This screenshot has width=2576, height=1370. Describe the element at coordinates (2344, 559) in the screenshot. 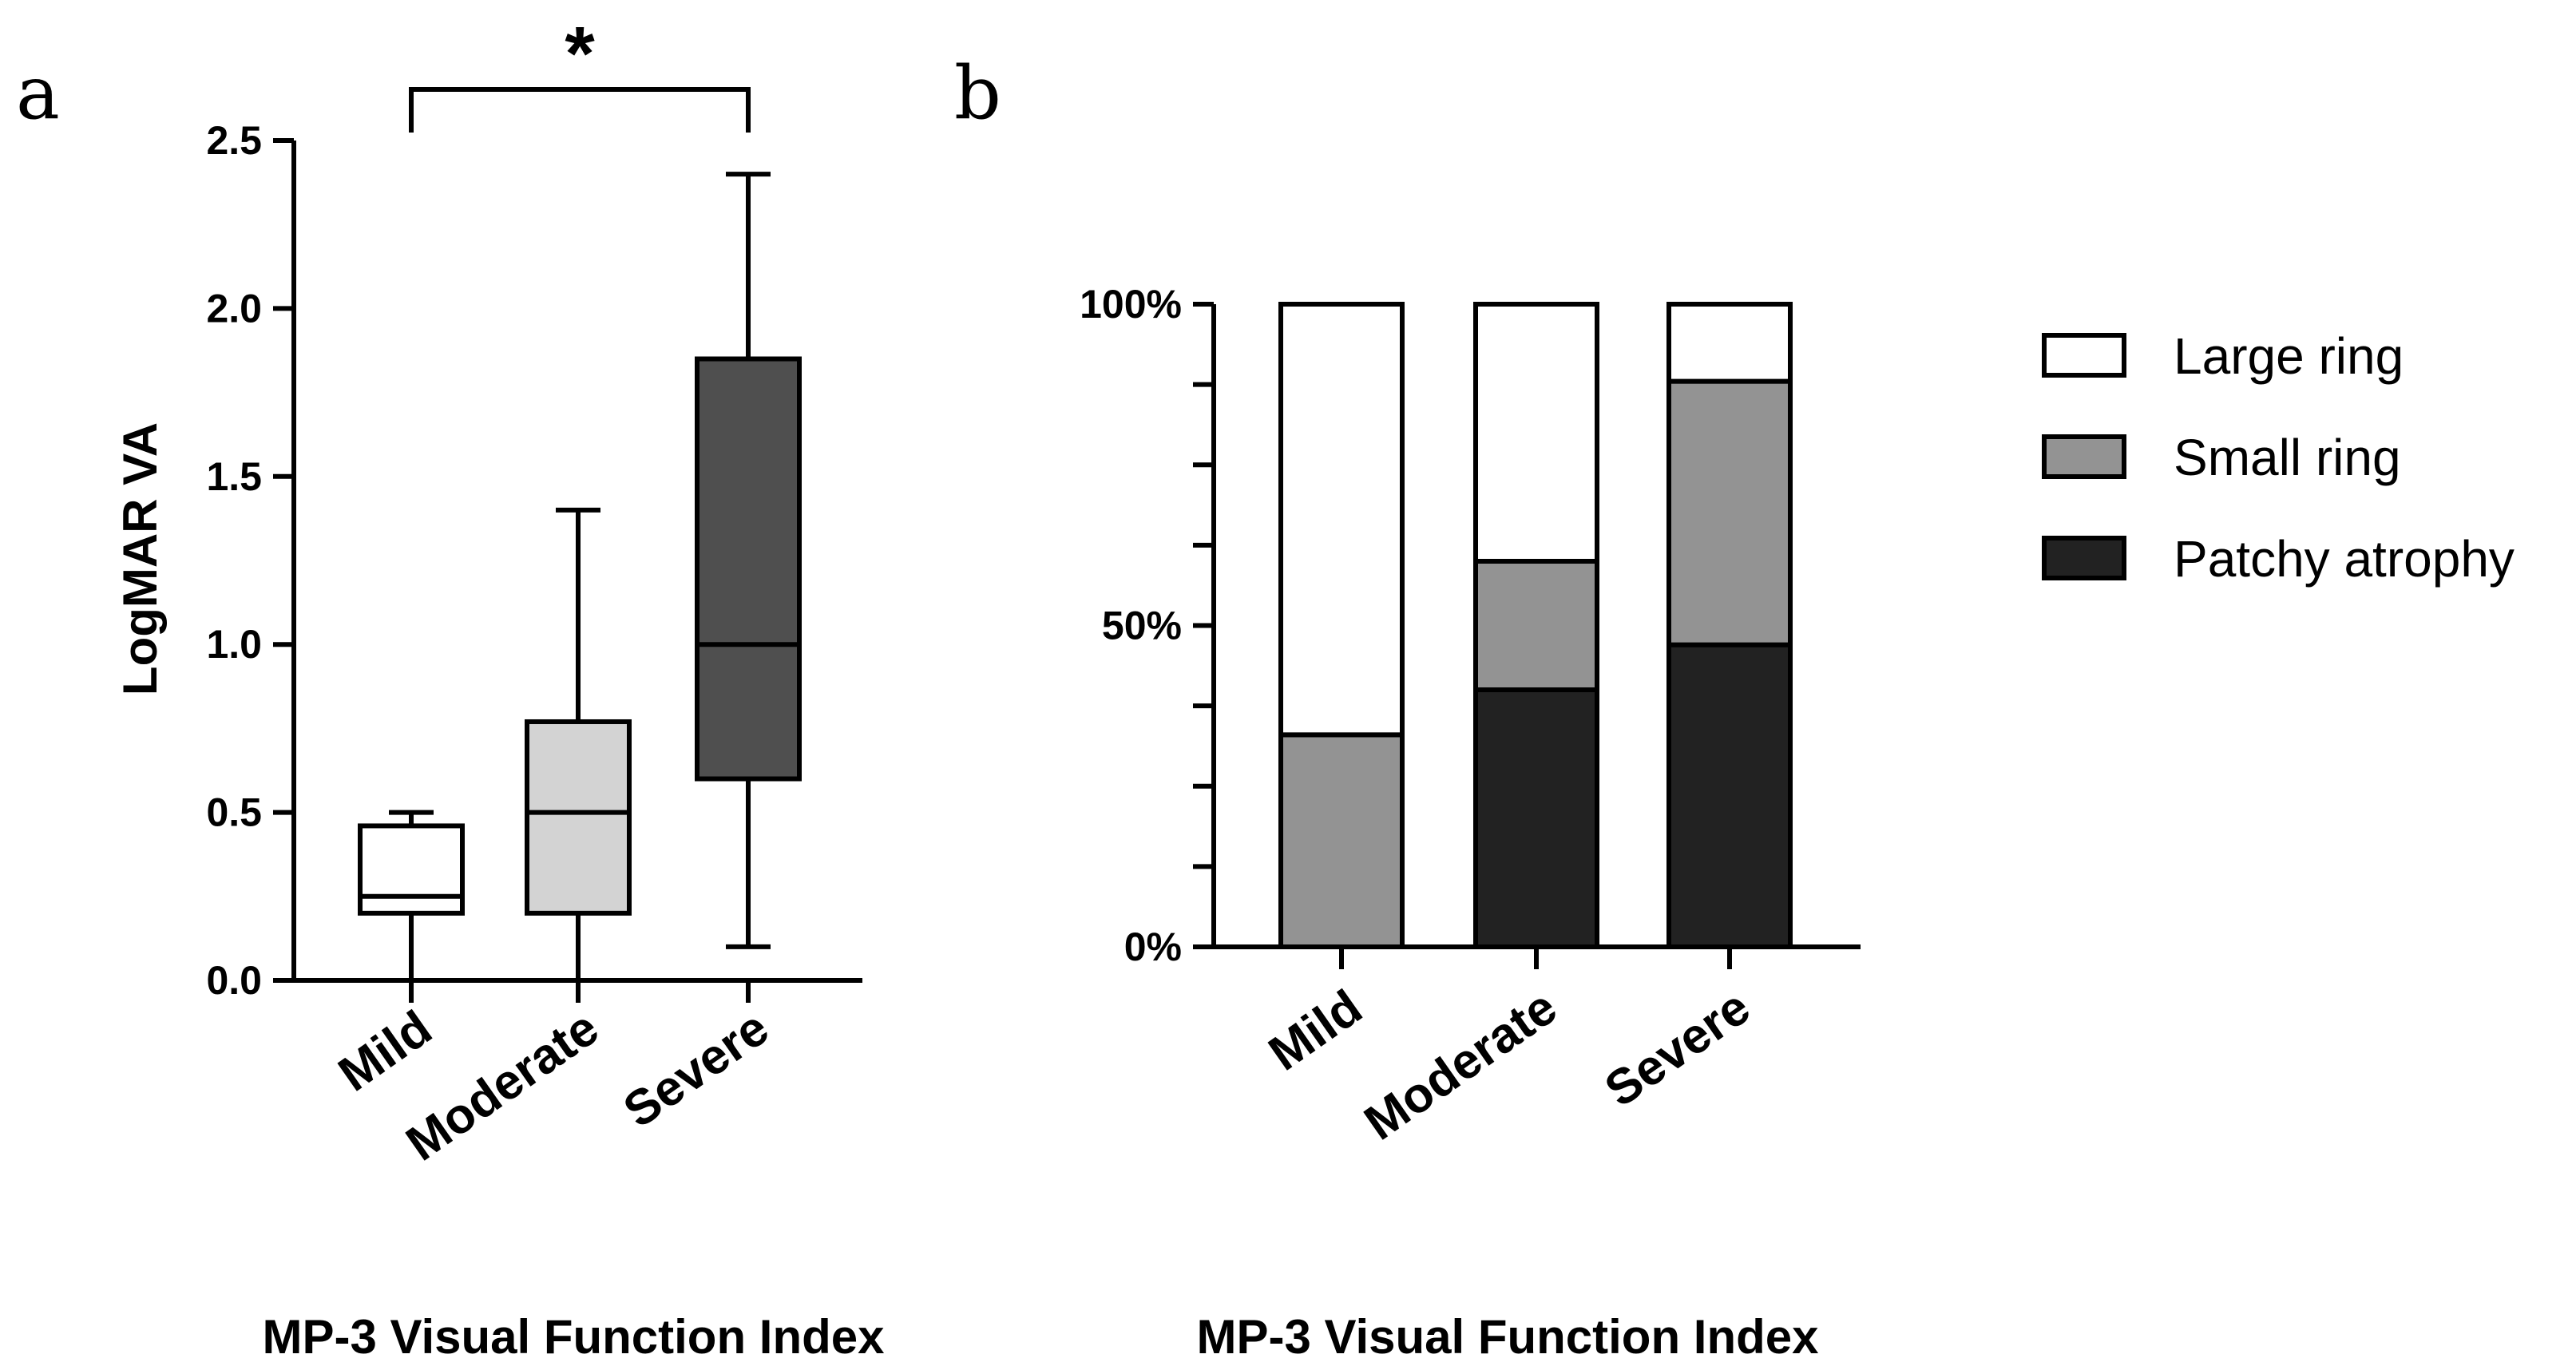

I see `legend-label: Patchy atrophy` at that location.